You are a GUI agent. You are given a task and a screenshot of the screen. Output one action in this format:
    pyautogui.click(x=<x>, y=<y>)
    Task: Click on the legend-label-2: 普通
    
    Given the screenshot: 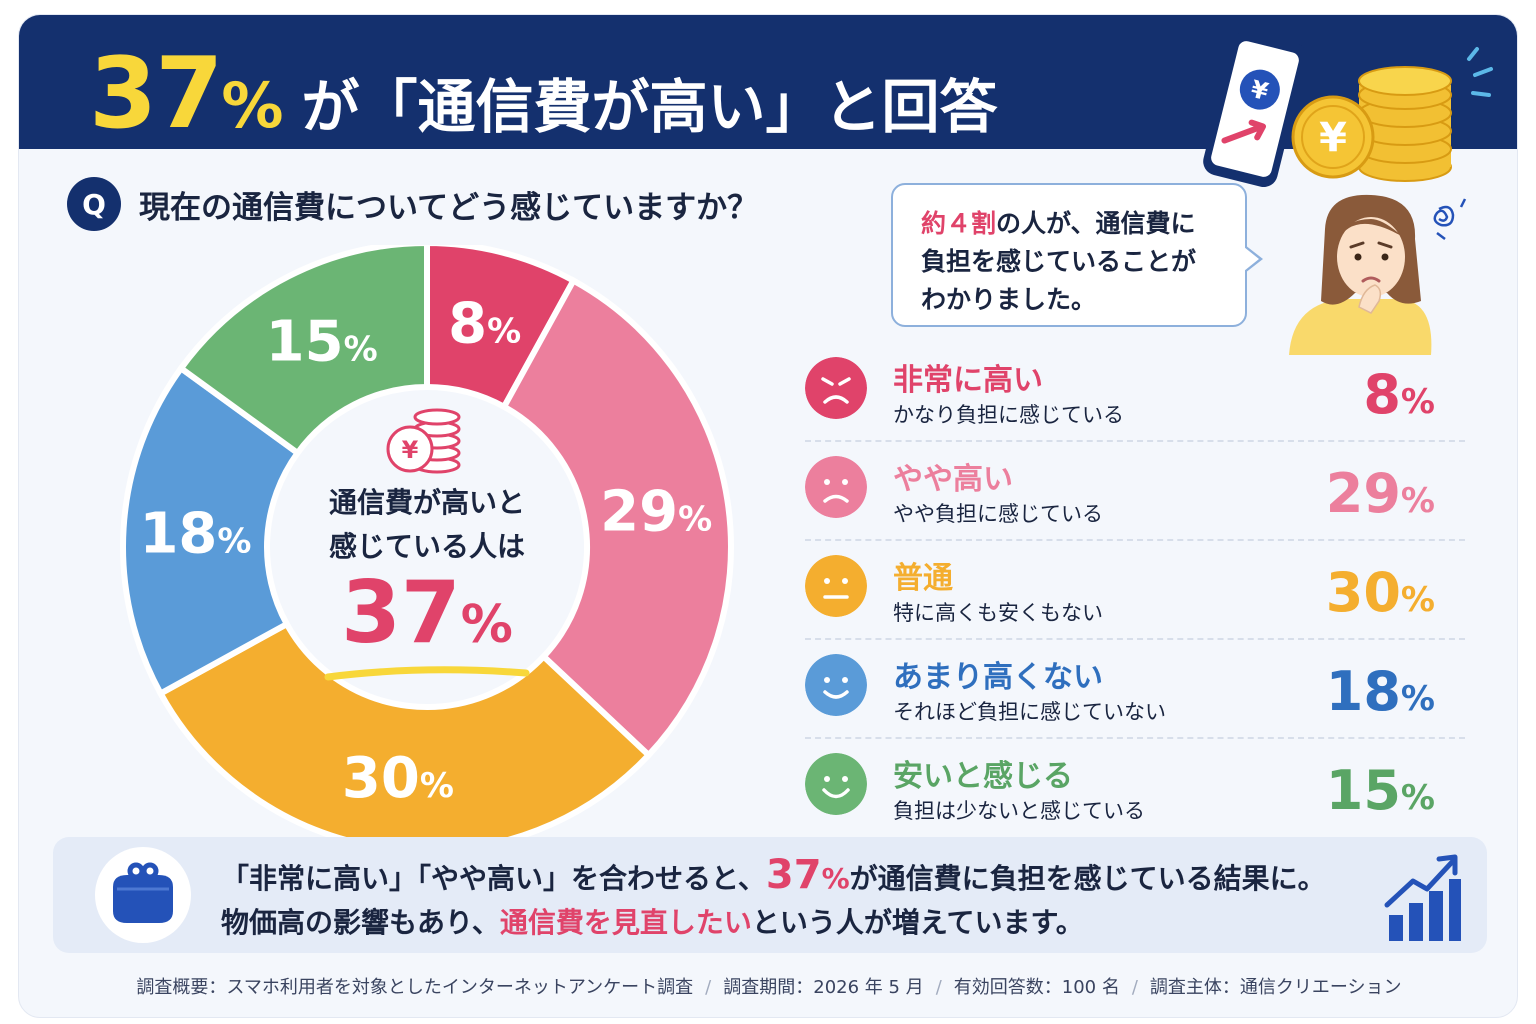 What is the action you would take?
    pyautogui.click(x=923, y=578)
    